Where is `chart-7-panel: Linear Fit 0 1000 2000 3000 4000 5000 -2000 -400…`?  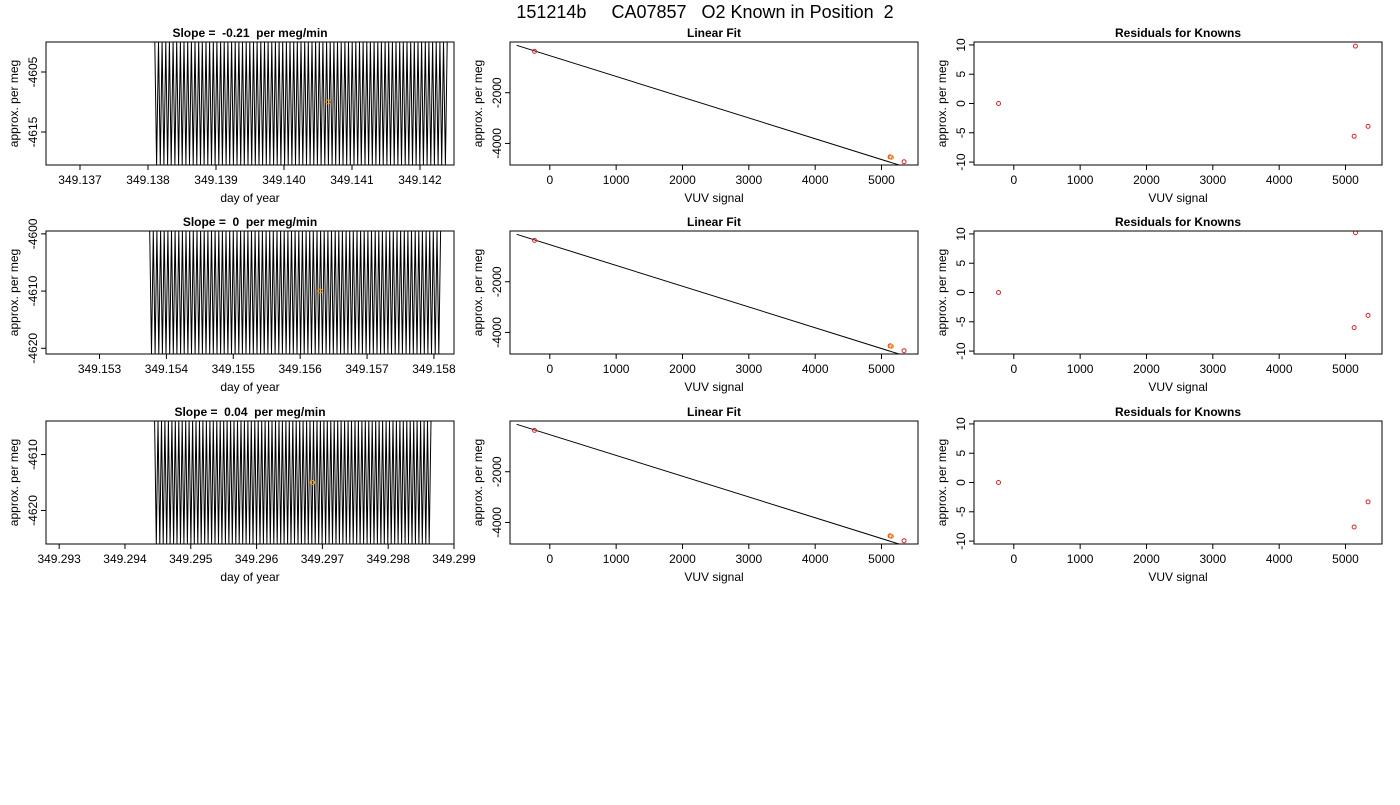 chart-7-panel: Linear Fit 0 1000 2000 3000 4000 5000 -2000 -400… is located at coordinates (695, 494).